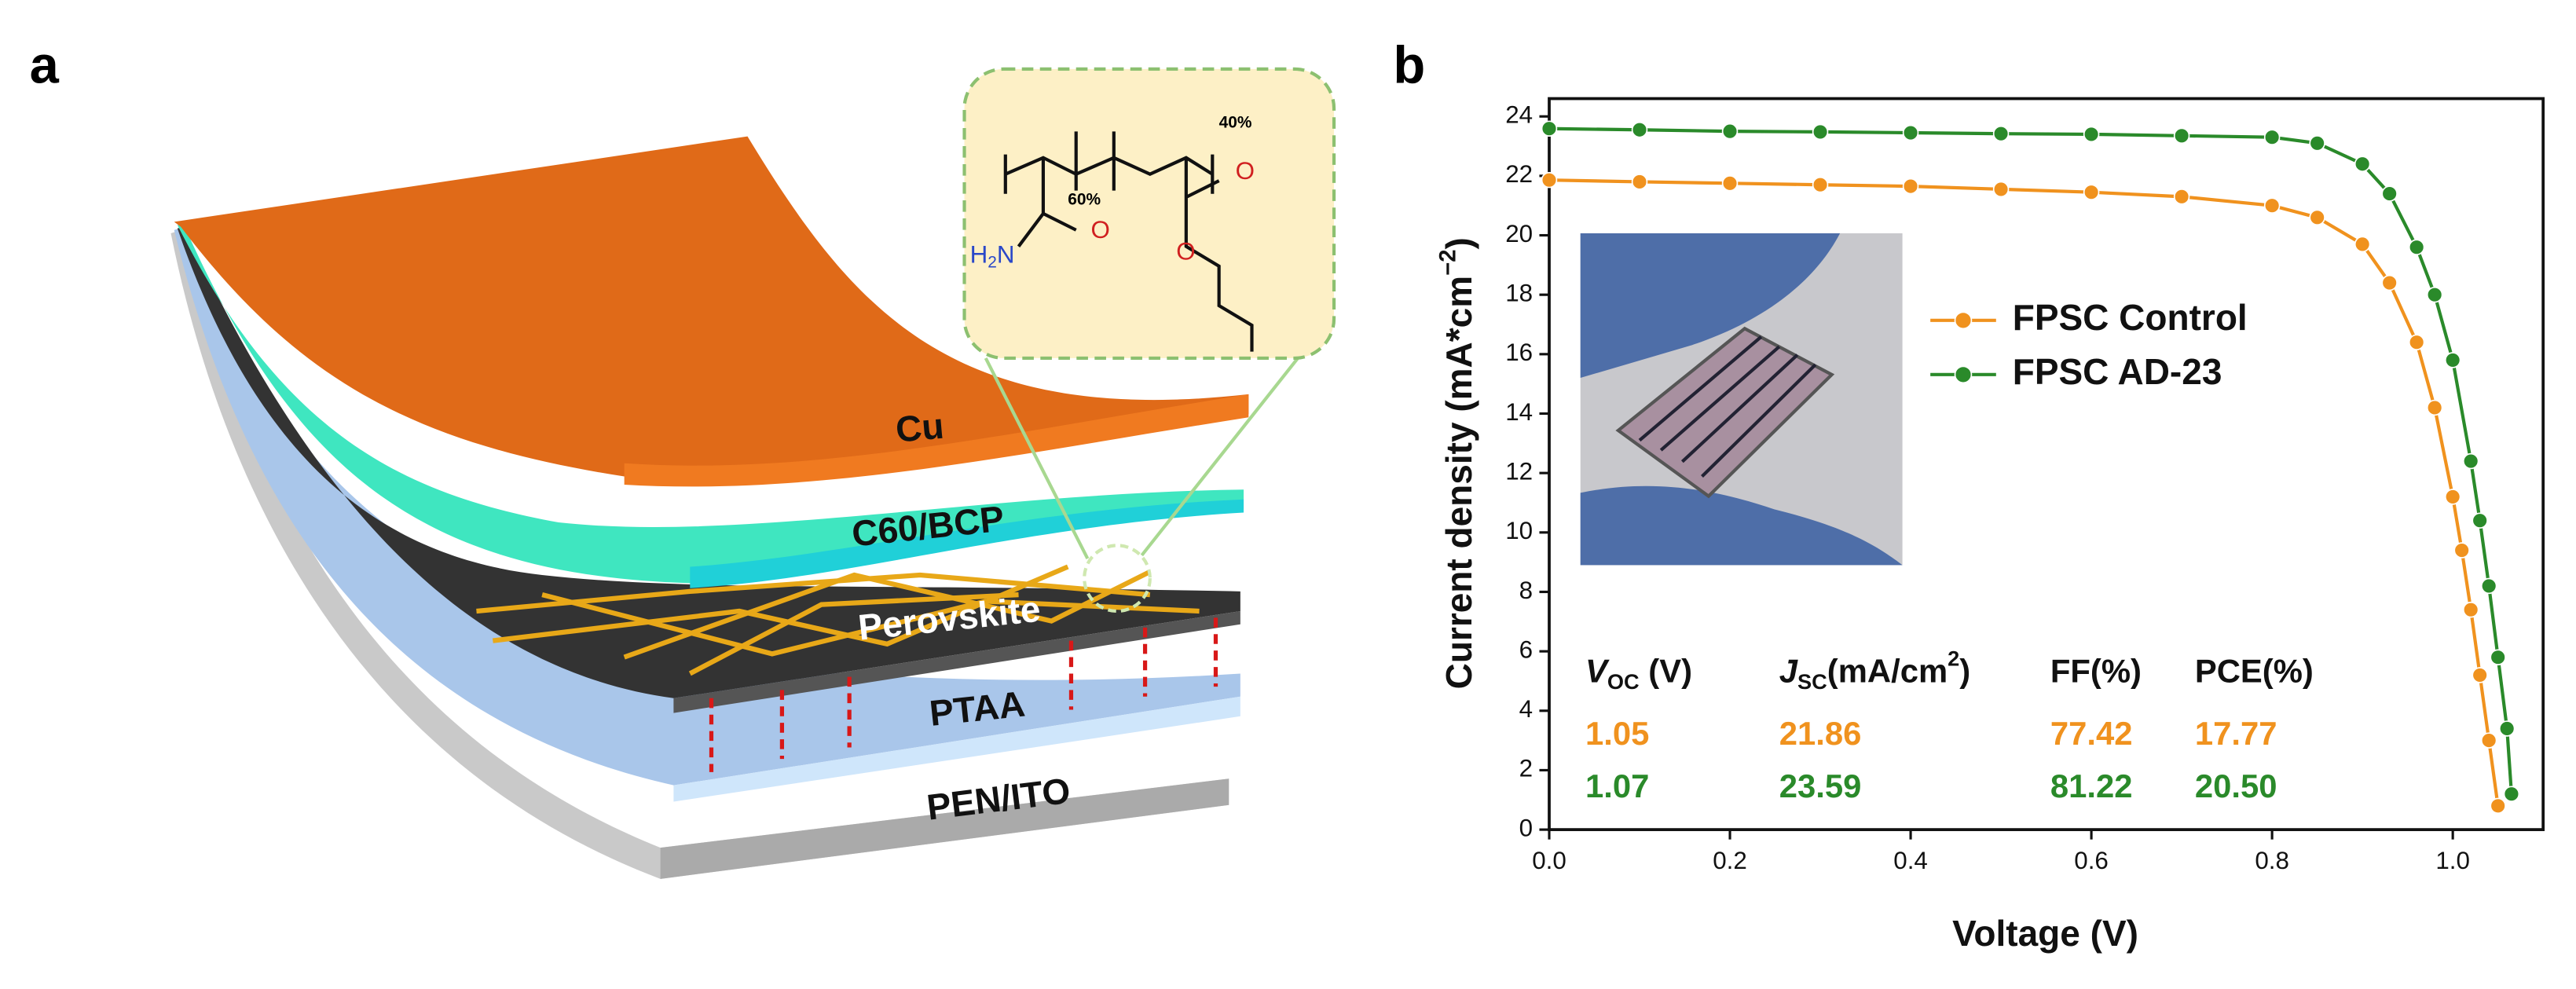 The width and height of the screenshot is (2576, 989). Describe the element at coordinates (1519, 412) in the screenshot. I see `y-tick-label: 14` at that location.